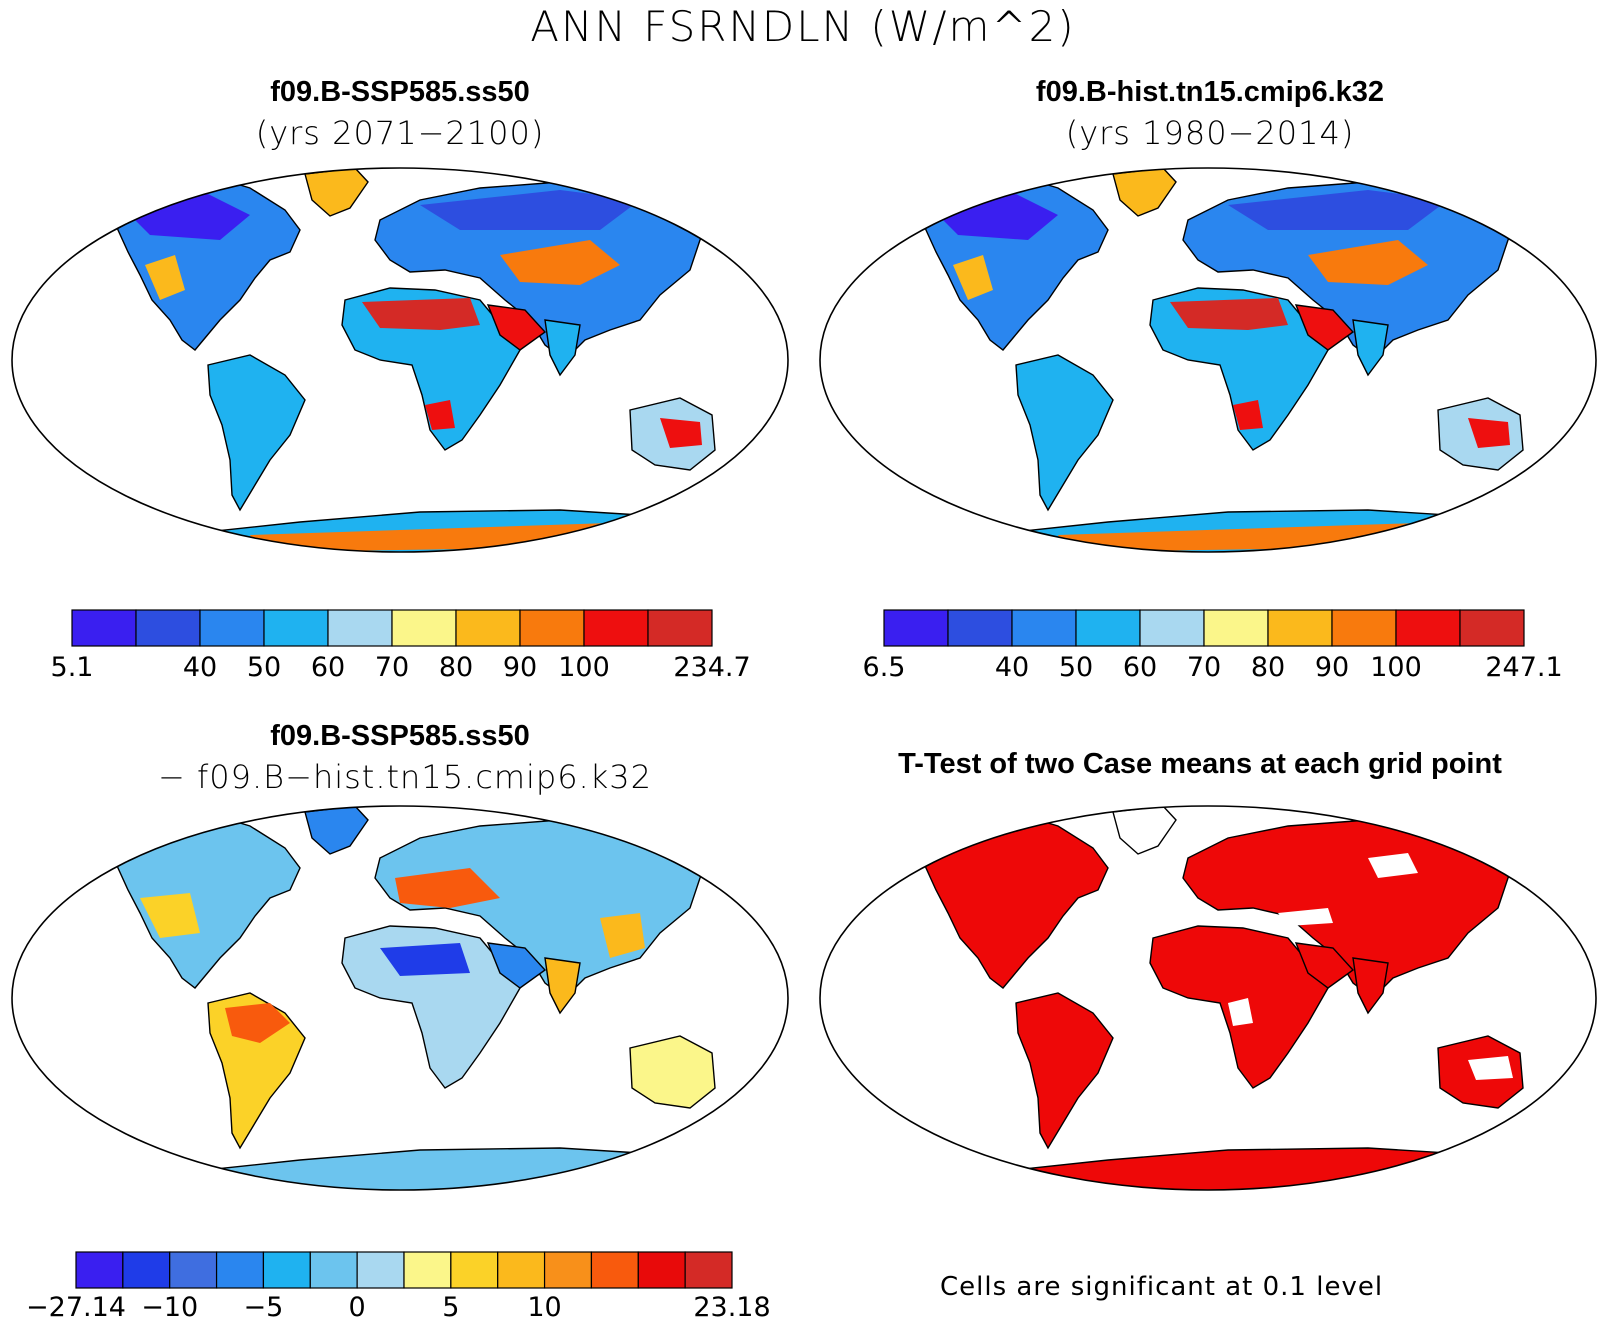 The height and width of the screenshot is (1323, 1606). Describe the element at coordinates (1332, 667) in the screenshot. I see `colorbar-tick-label-panel-2: 90` at that location.